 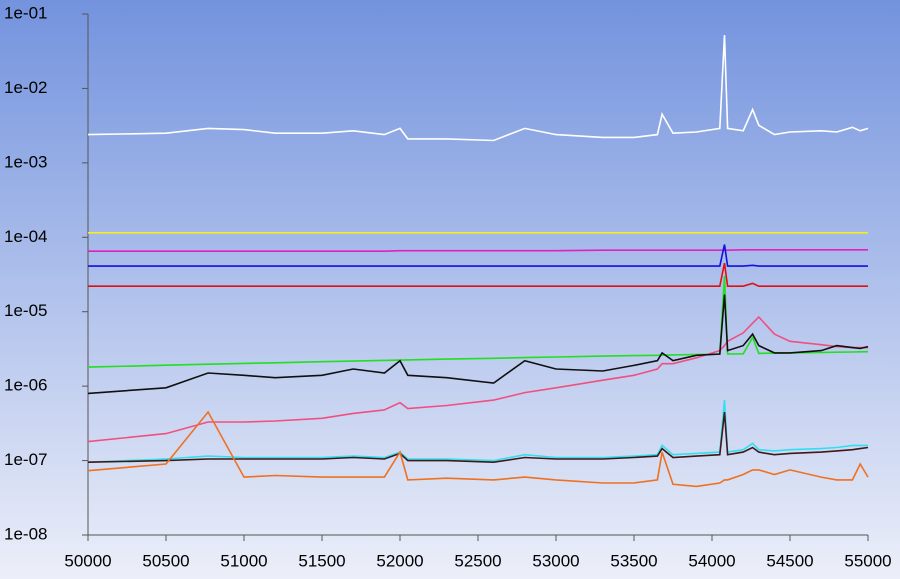 What do you see at coordinates (477, 560) in the screenshot?
I see `x-tick-label: 52500` at bounding box center [477, 560].